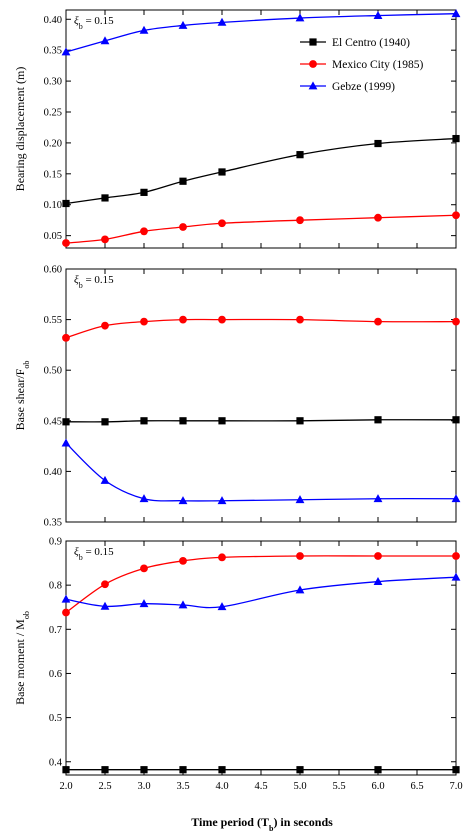 Image resolution: width=474 pixels, height=835 pixels. I want to click on x-tick-label-7: 5.5, so click(338, 786).